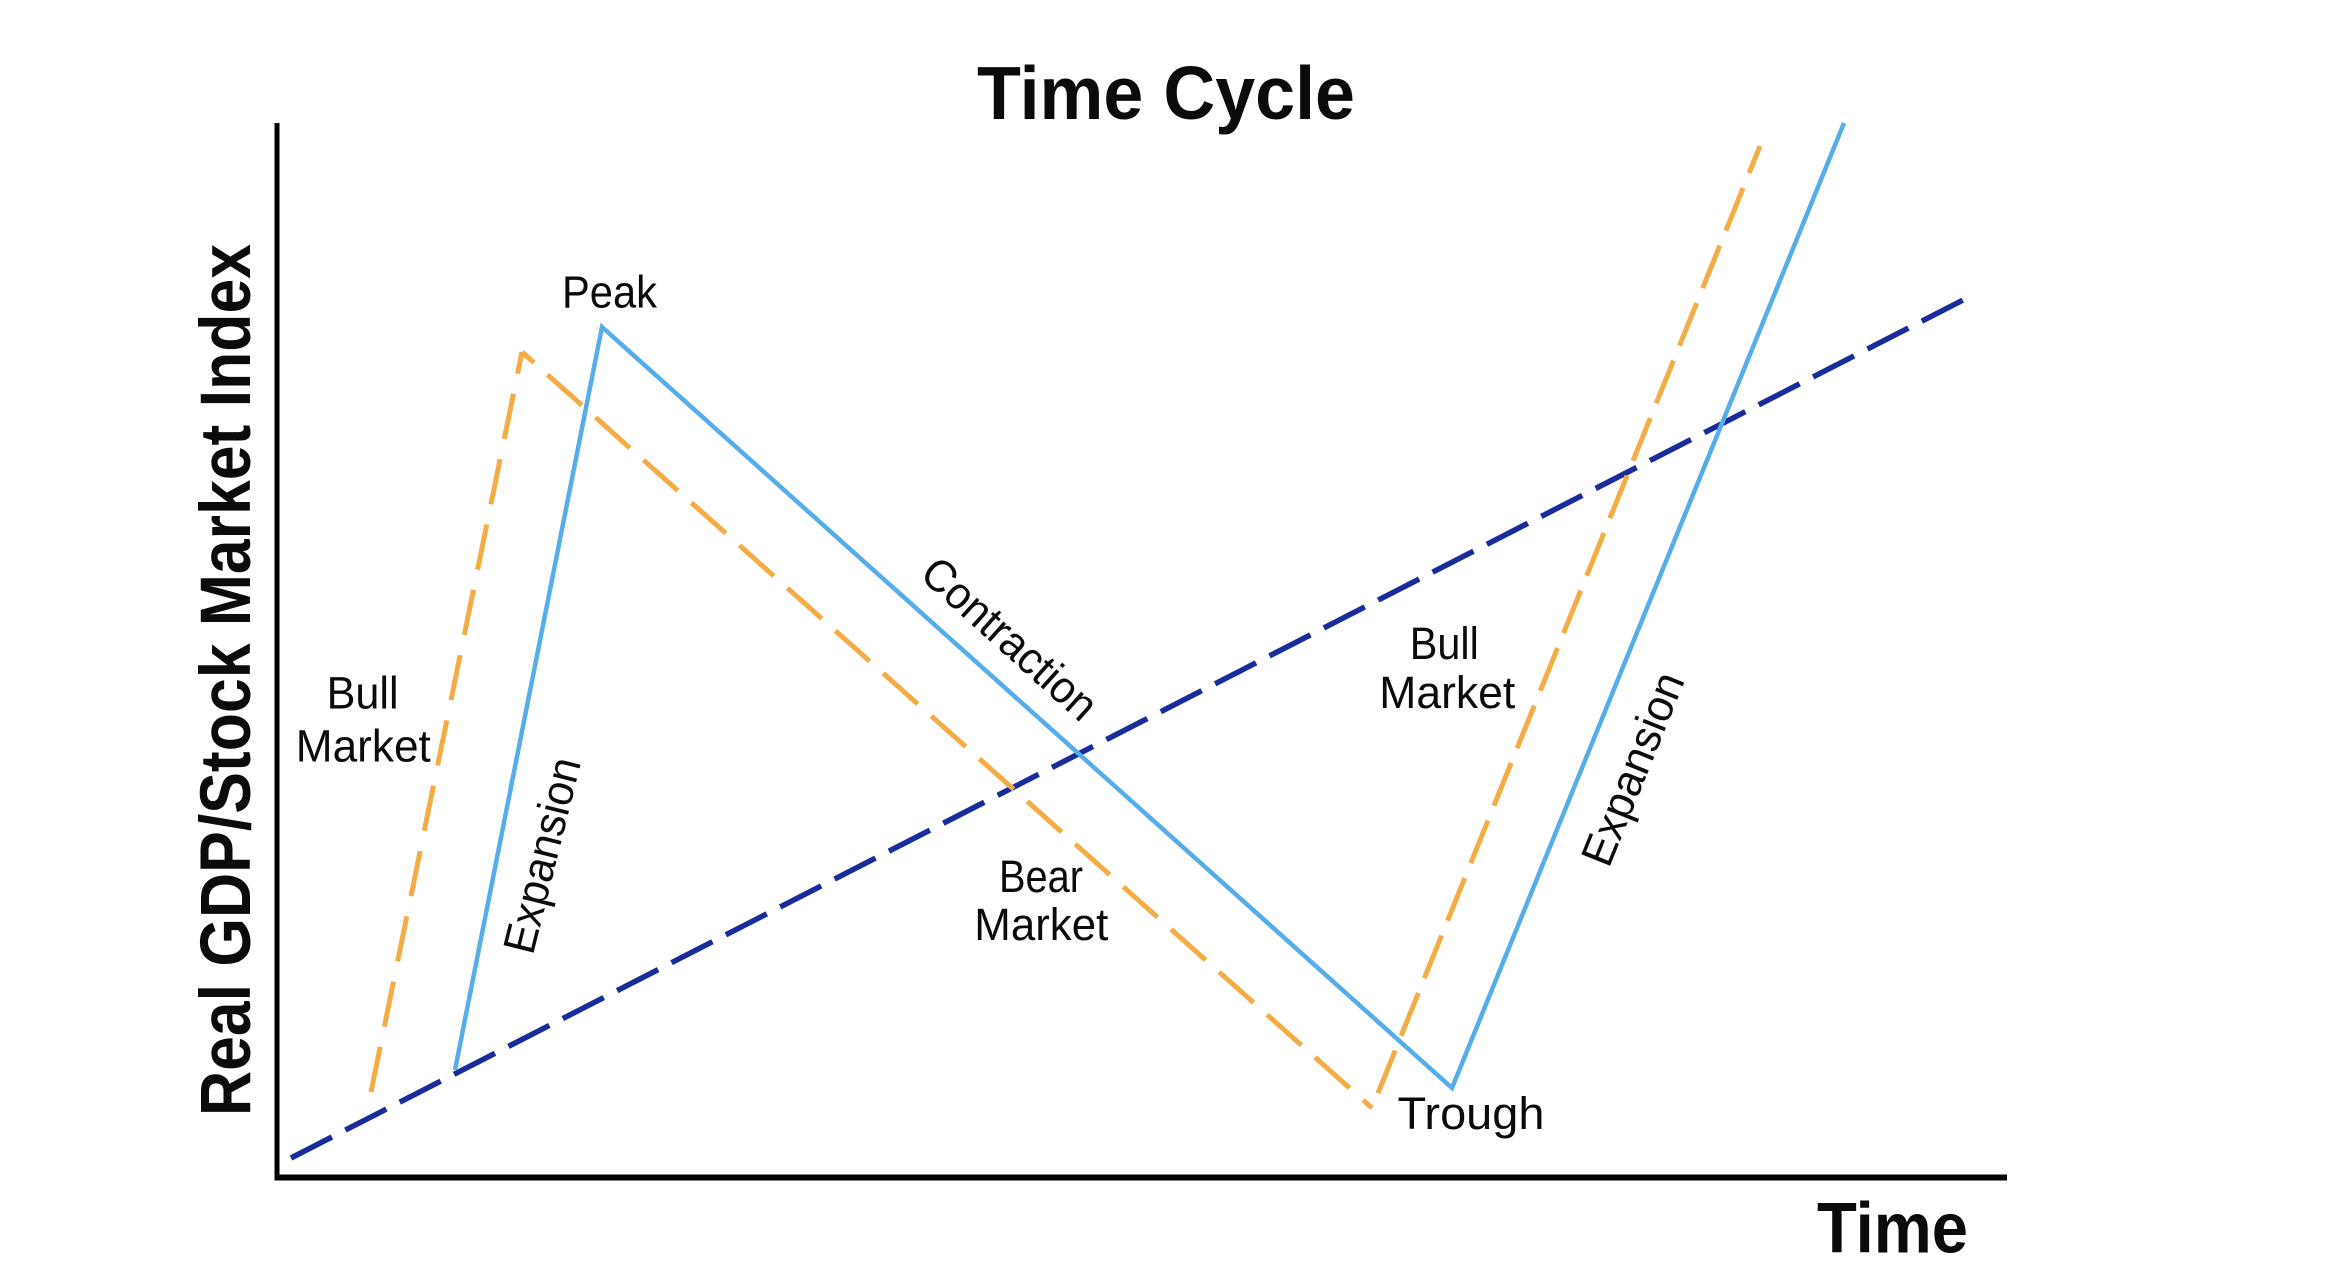 Image resolution: width=2329 pixels, height=1288 pixels. Describe the element at coordinates (1471, 1113) in the screenshot. I see `svg-text: Trough` at that location.